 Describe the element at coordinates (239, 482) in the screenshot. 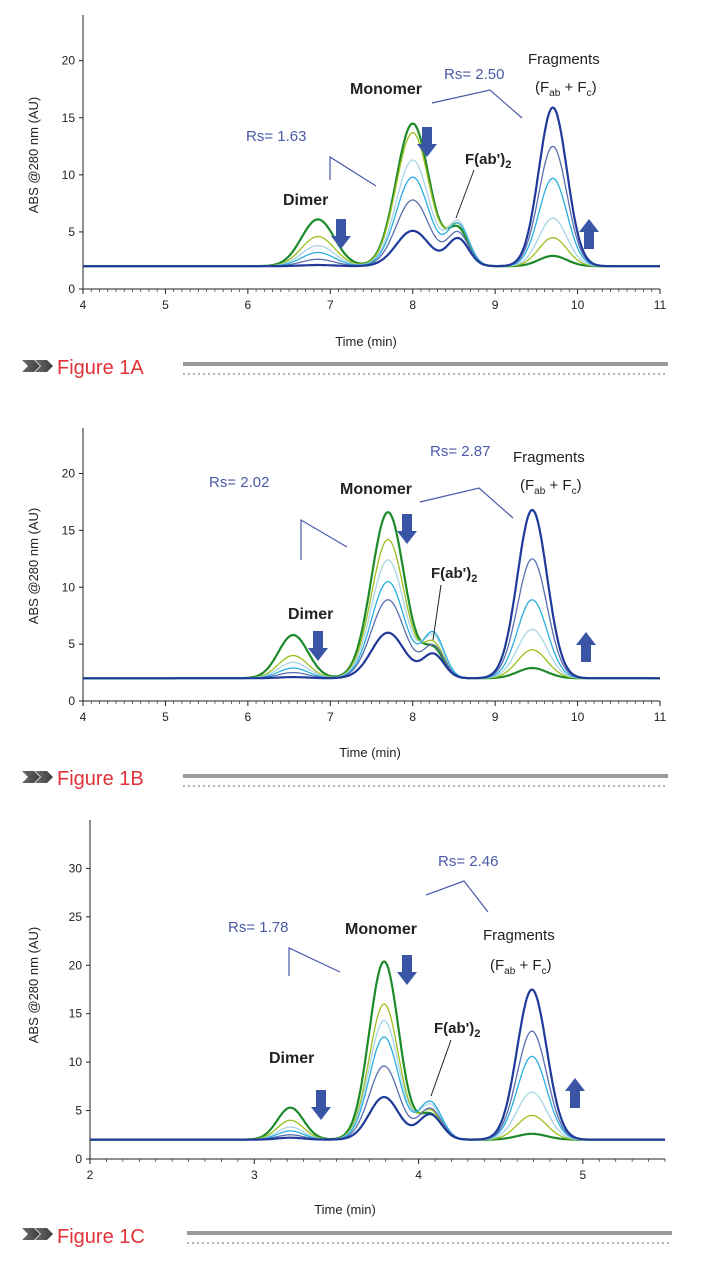

I see `label-rs-left: Rs= 2.02` at that location.